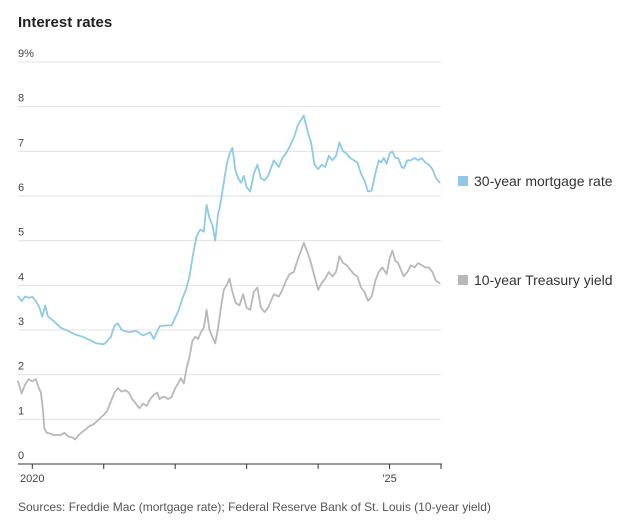  Describe the element at coordinates (65, 22) in the screenshot. I see `chart-title: Interest rates` at that location.